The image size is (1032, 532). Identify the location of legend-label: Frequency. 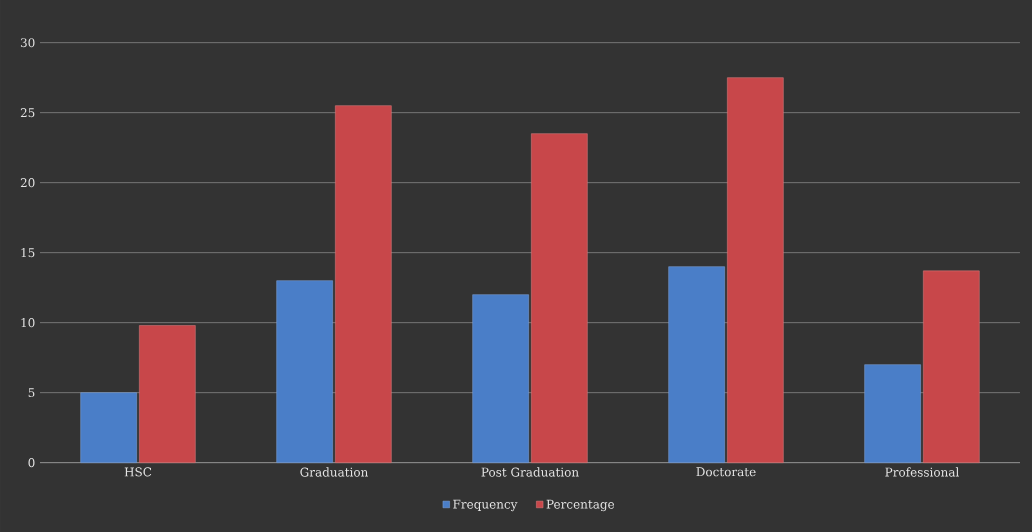
(485, 505).